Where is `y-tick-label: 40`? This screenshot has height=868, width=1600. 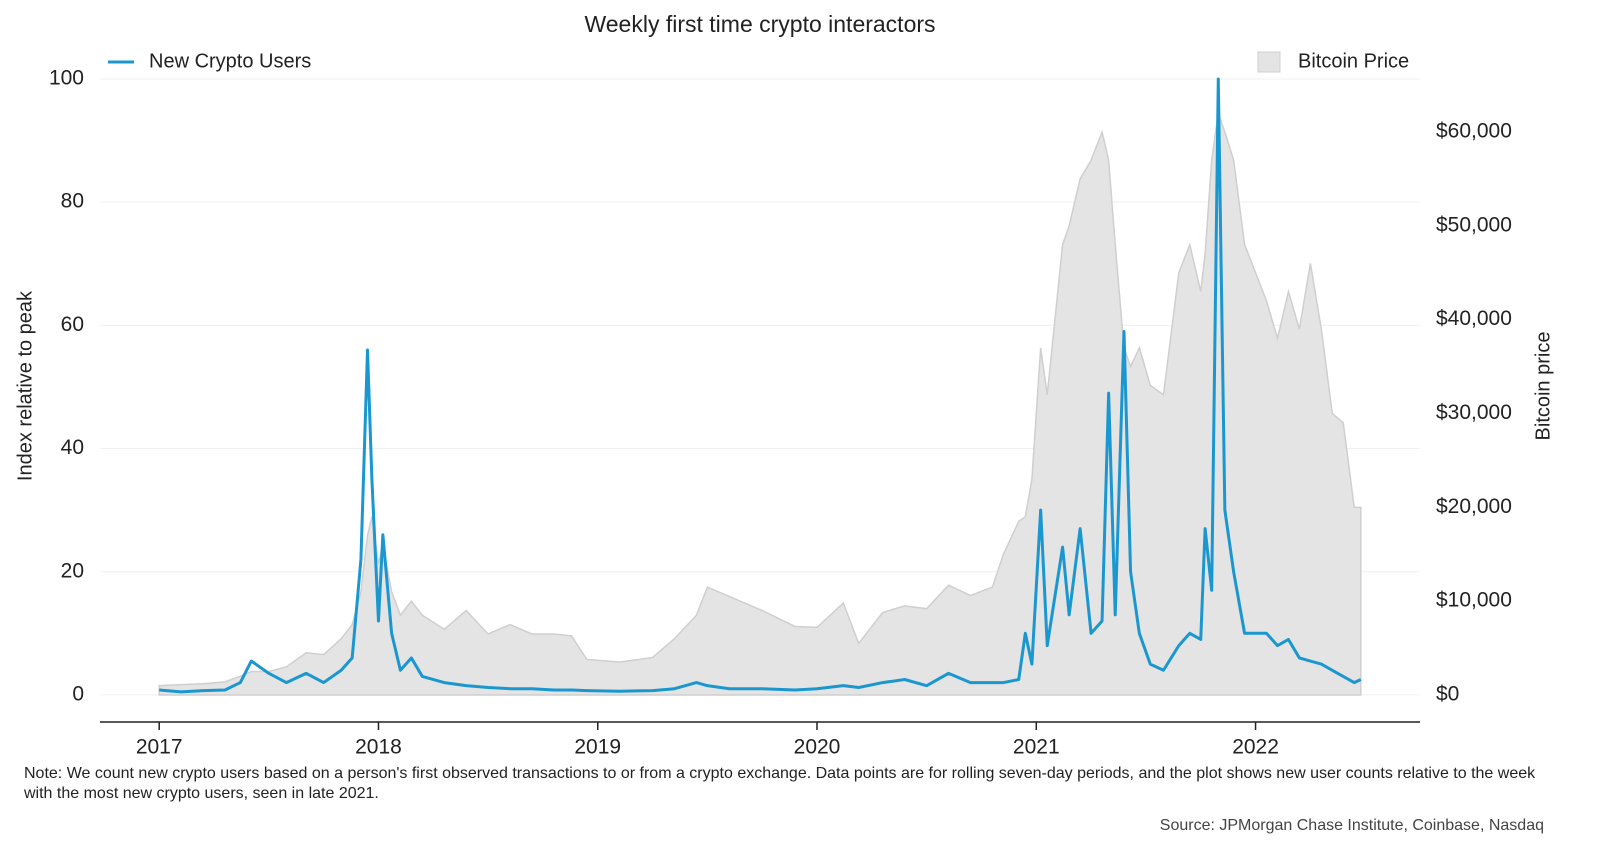
y-tick-label: 40 is located at coordinates (72, 447).